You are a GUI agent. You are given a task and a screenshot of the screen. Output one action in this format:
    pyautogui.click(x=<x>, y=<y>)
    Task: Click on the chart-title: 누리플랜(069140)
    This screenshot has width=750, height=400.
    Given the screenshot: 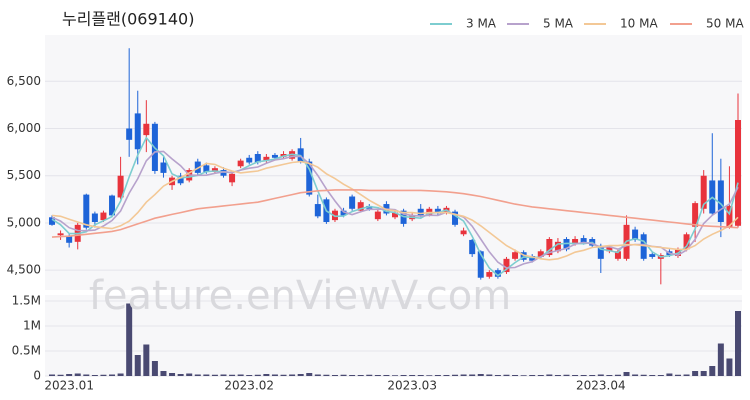 What is the action you would take?
    pyautogui.click(x=128, y=19)
    